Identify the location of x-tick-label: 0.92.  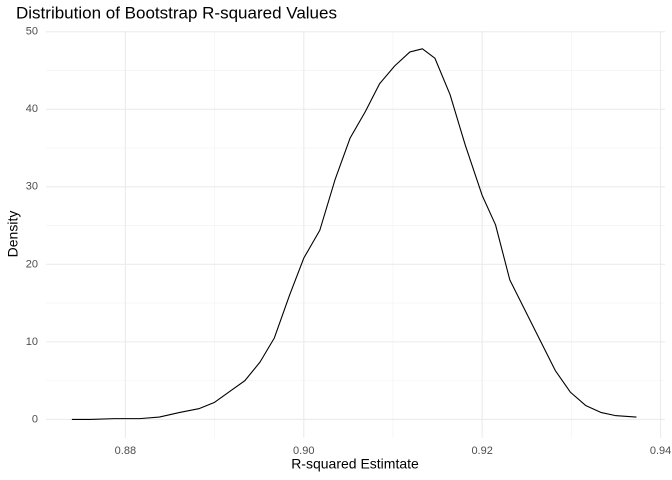
(481, 451).